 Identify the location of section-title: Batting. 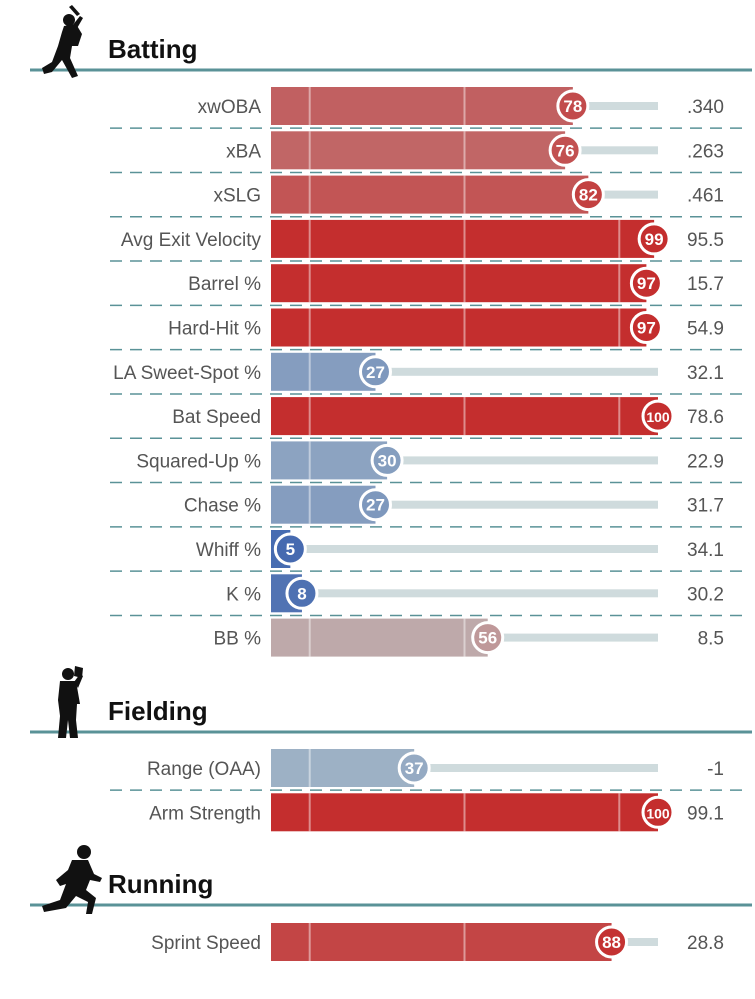
(153, 49).